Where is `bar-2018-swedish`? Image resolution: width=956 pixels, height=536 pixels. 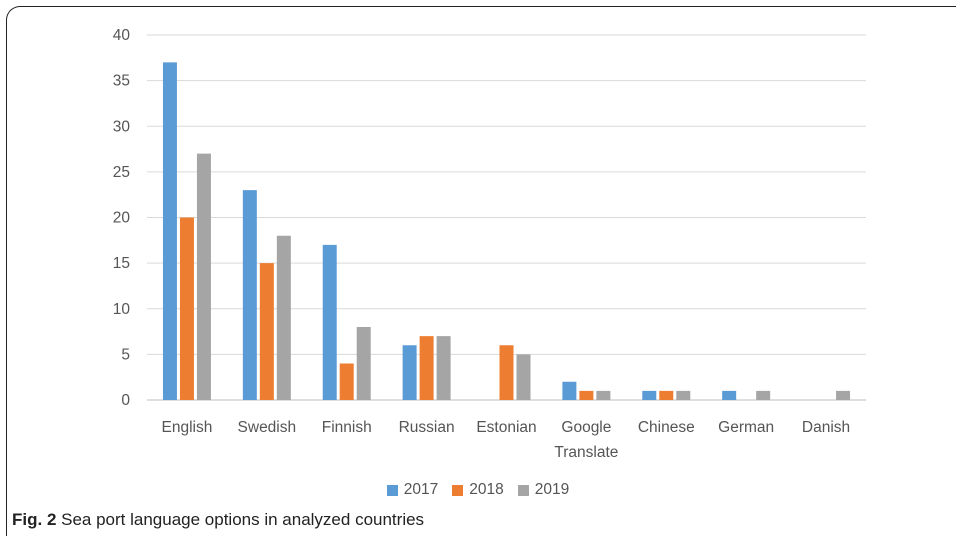
bar-2018-swedish is located at coordinates (266, 331).